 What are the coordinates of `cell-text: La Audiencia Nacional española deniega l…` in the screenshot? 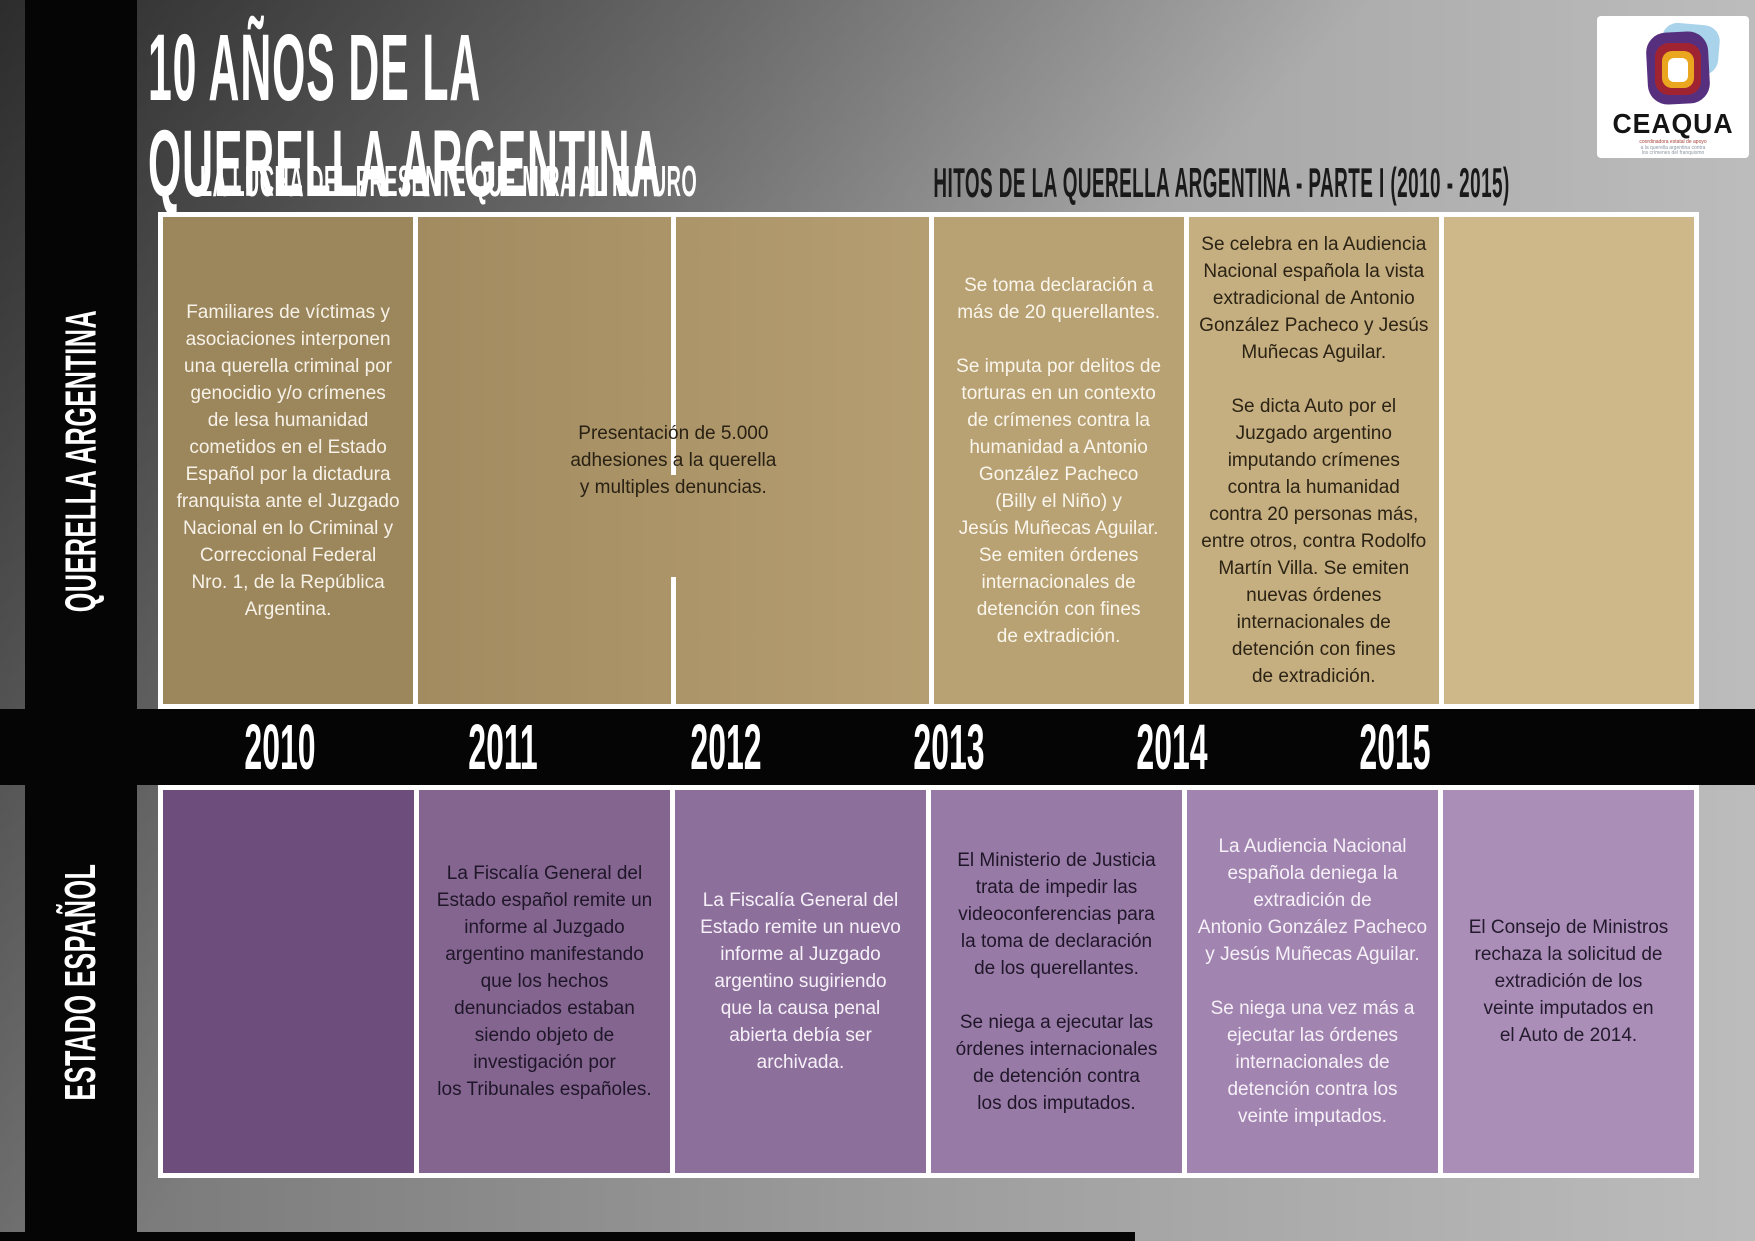 It's located at (1312, 981).